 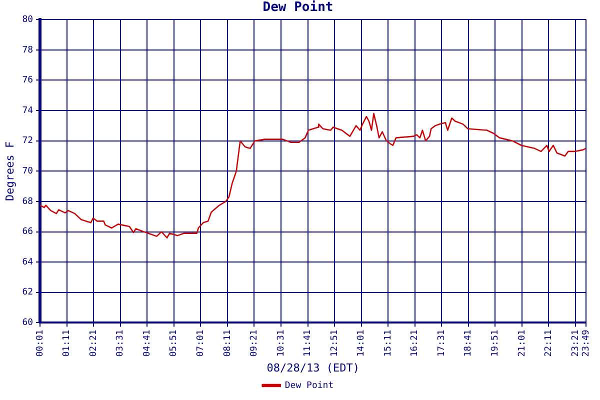 What do you see at coordinates (522, 343) in the screenshot?
I see `x-tick-label: 21:01` at bounding box center [522, 343].